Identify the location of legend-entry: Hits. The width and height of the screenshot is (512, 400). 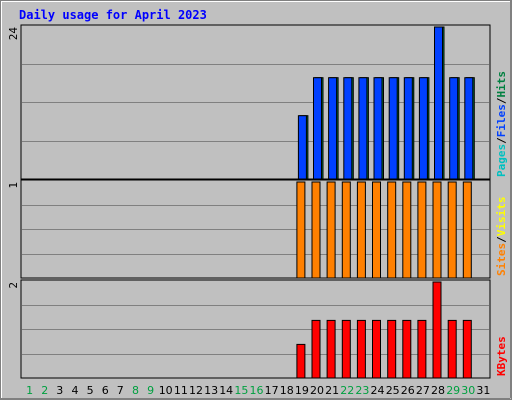
(501, 84).